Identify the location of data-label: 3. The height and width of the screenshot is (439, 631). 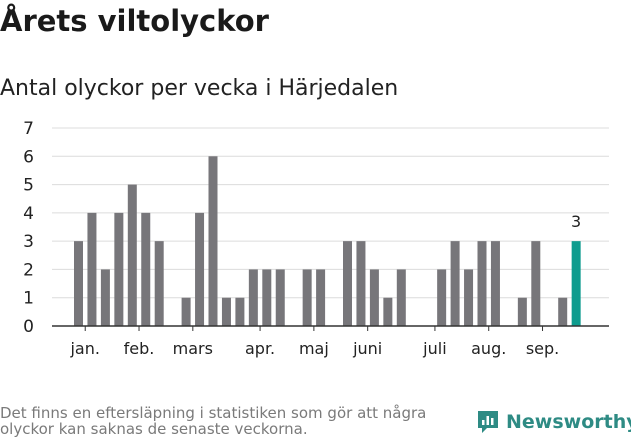
(576, 221).